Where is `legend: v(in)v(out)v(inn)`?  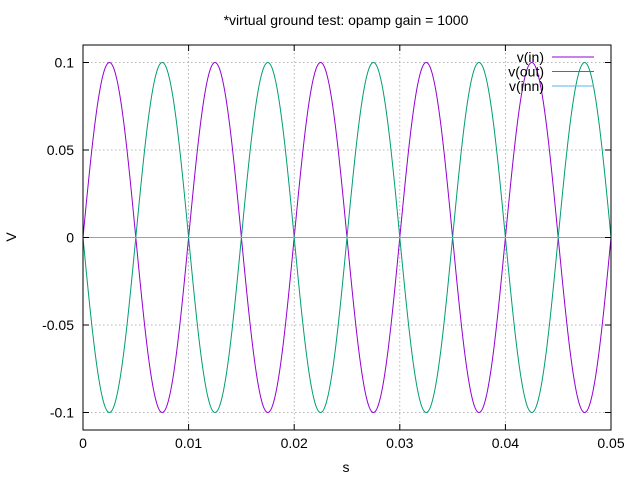 legend: v(in)v(out)v(inn) is located at coordinates (551, 71).